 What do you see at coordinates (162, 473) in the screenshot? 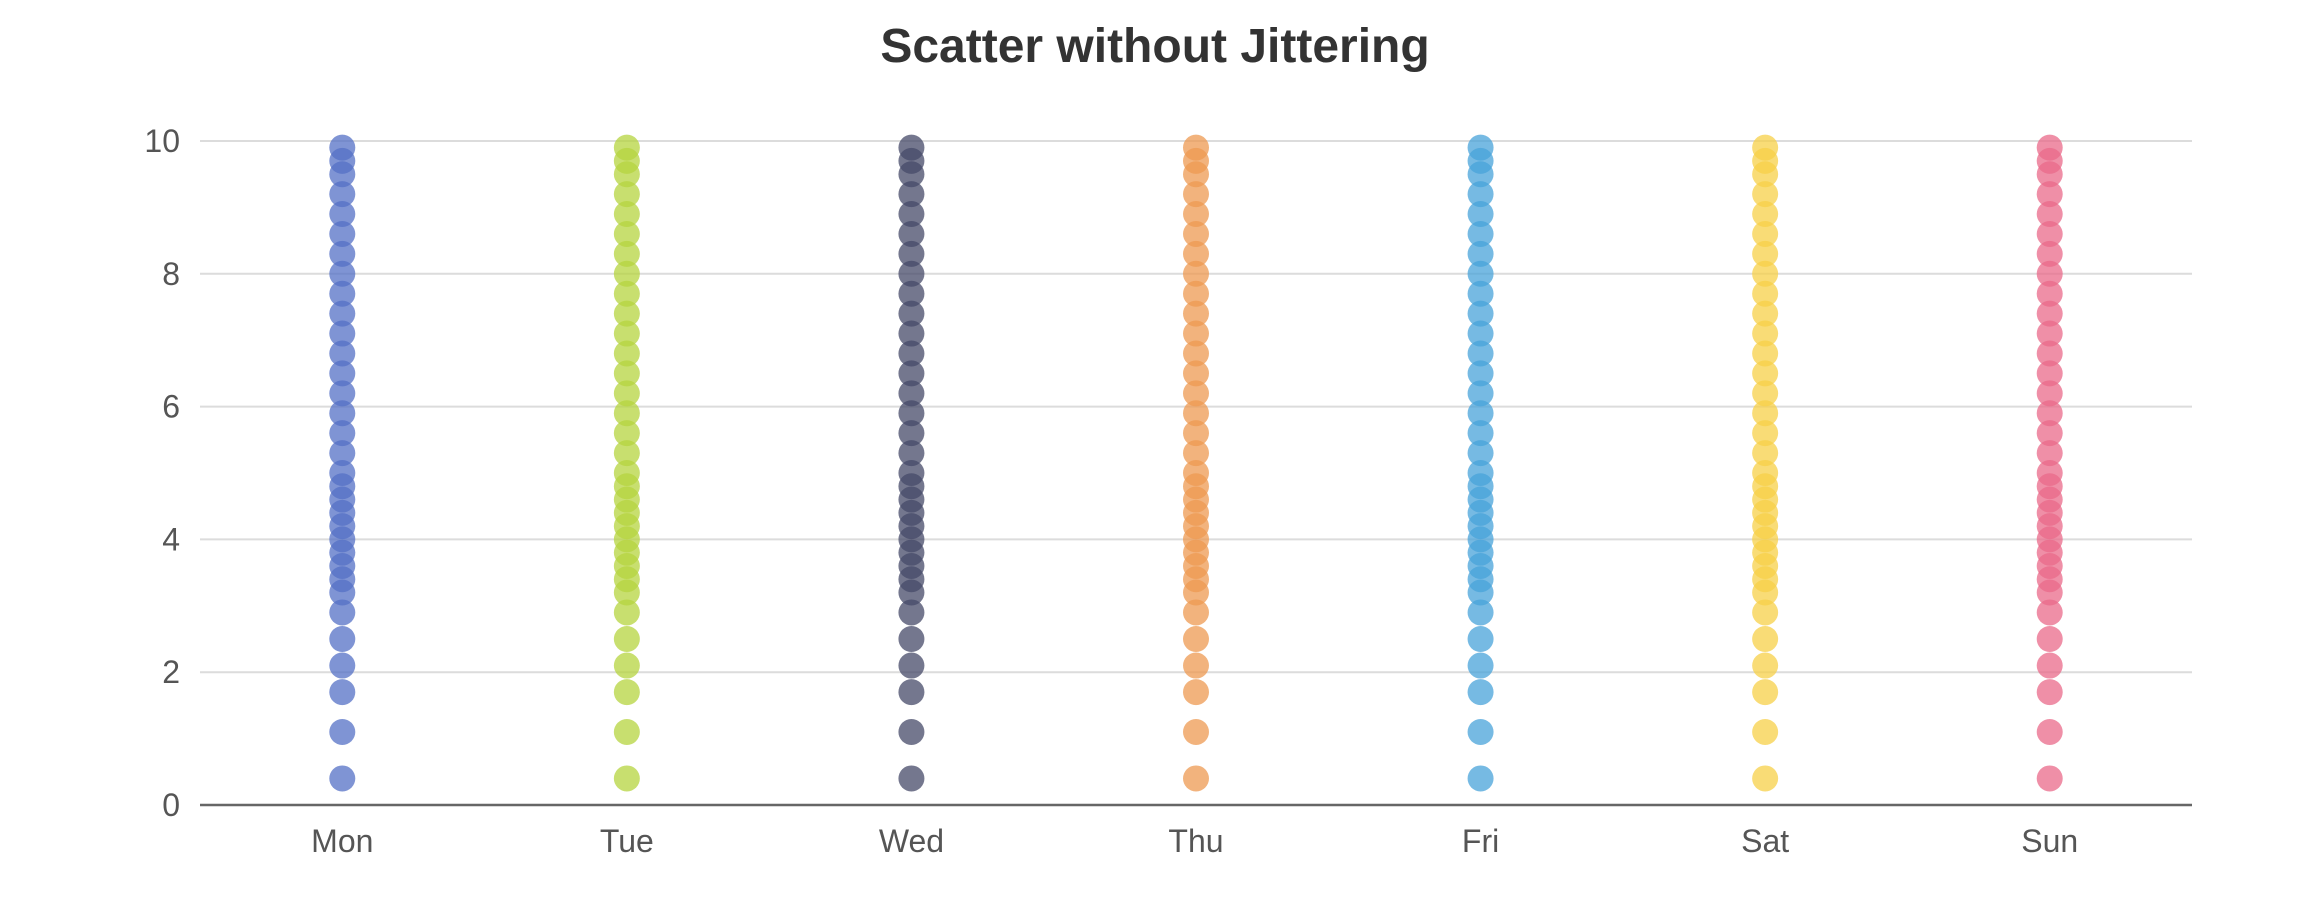
I see `y-axis: 0 2 4 6 8 10` at bounding box center [162, 473].